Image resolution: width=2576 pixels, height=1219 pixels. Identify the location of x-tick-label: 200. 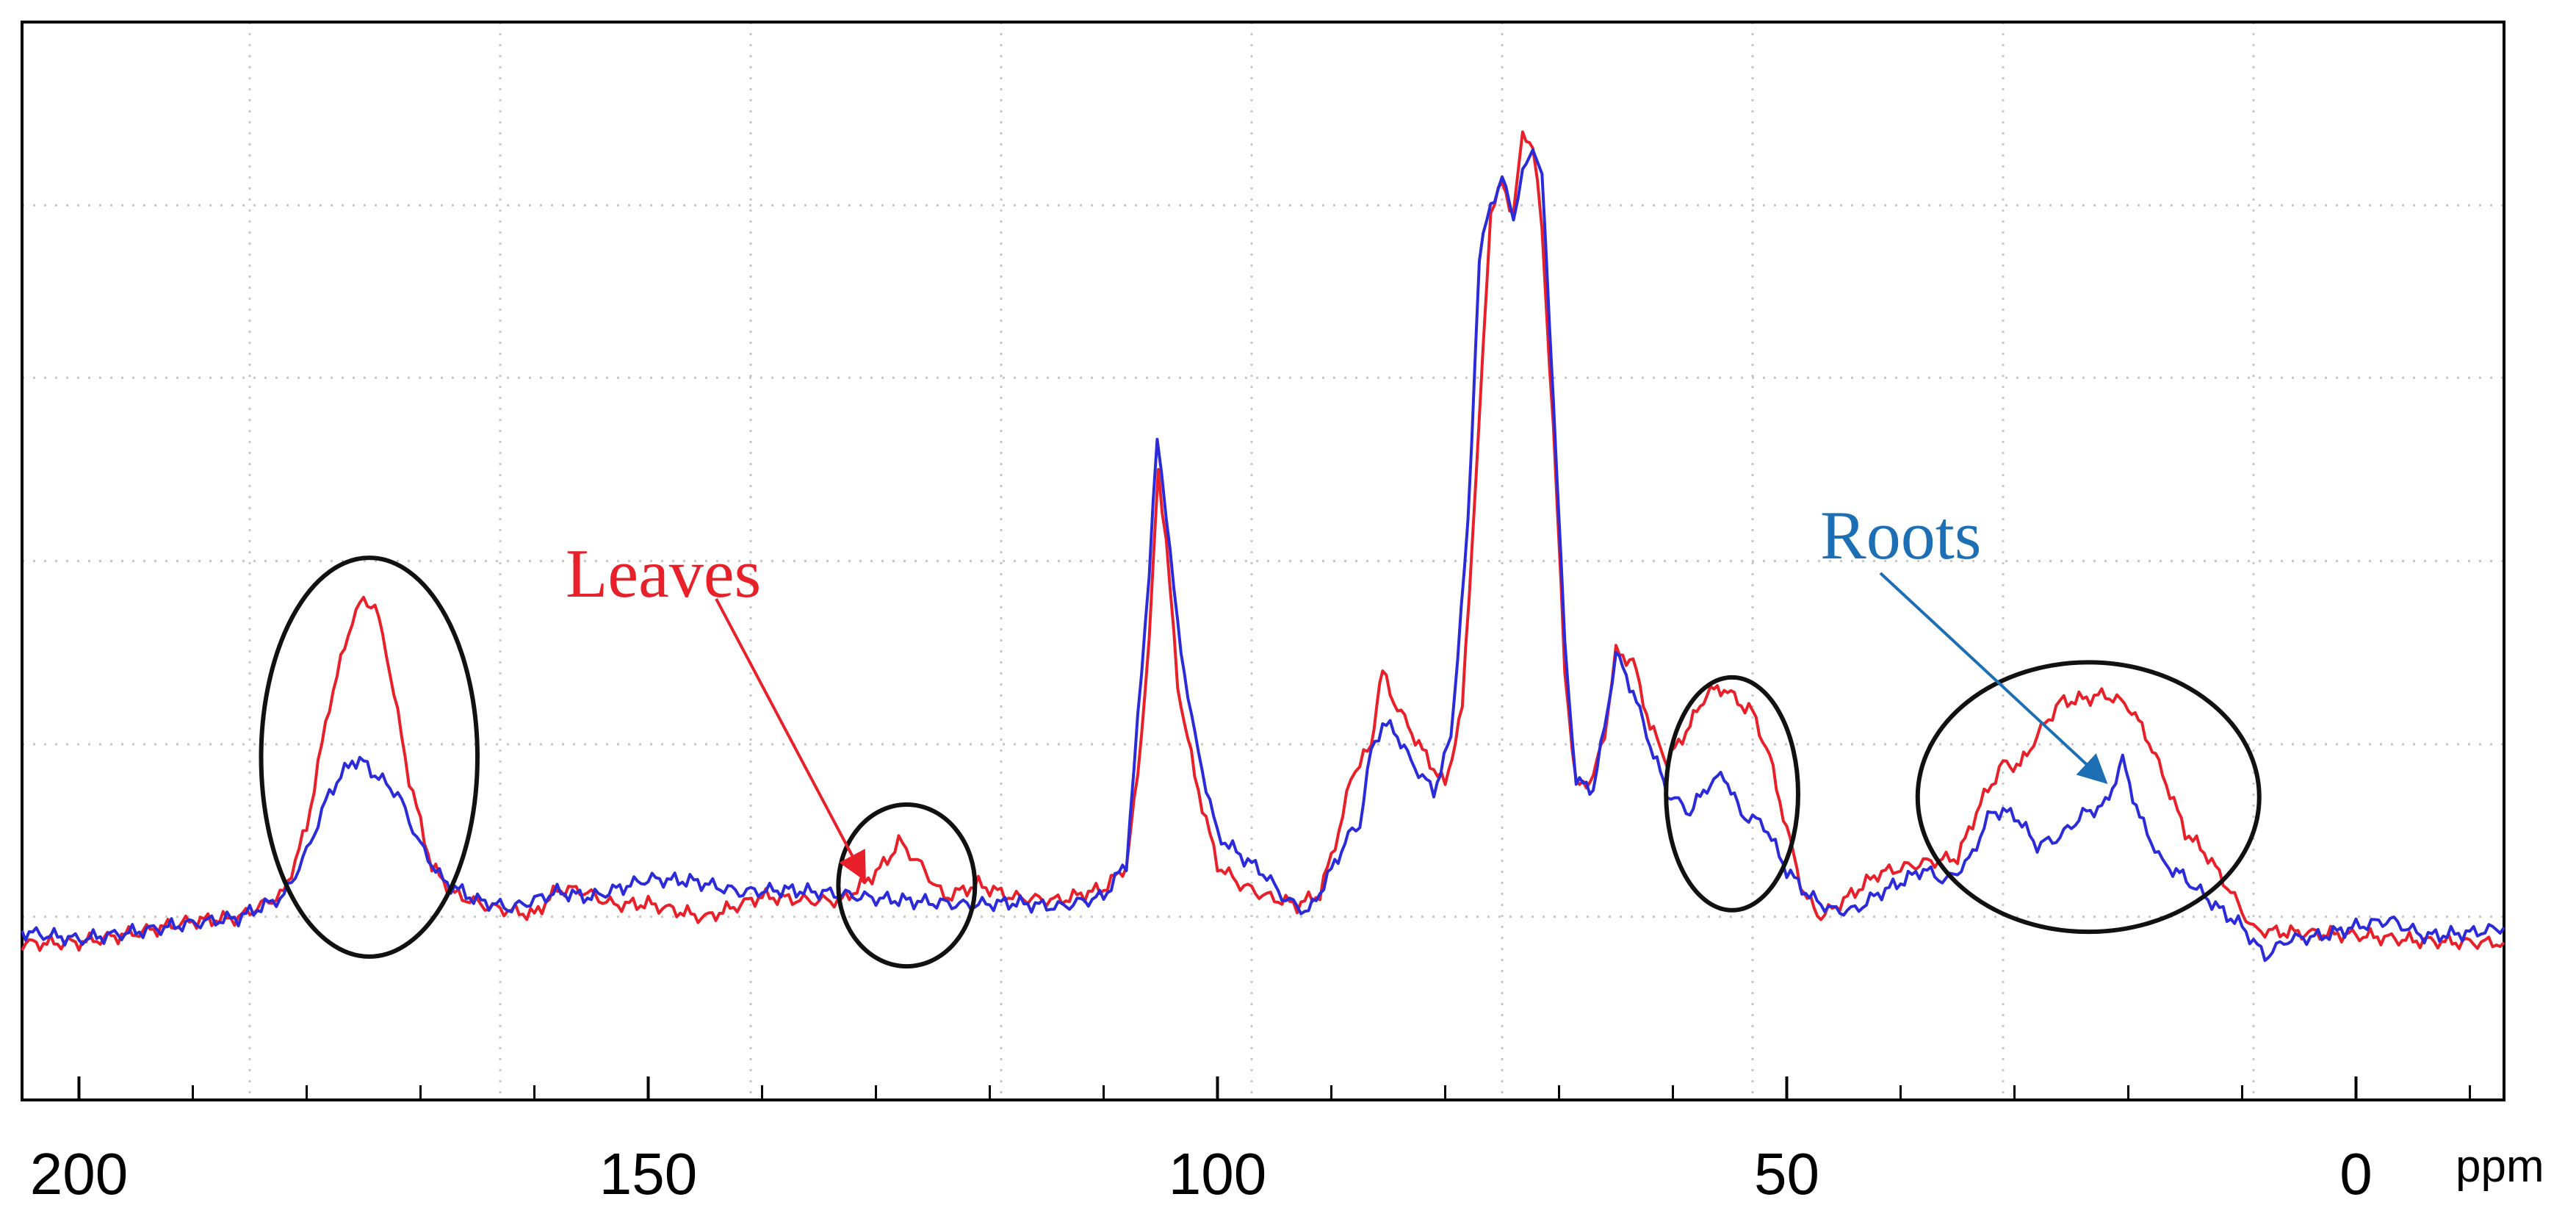
(79, 1174).